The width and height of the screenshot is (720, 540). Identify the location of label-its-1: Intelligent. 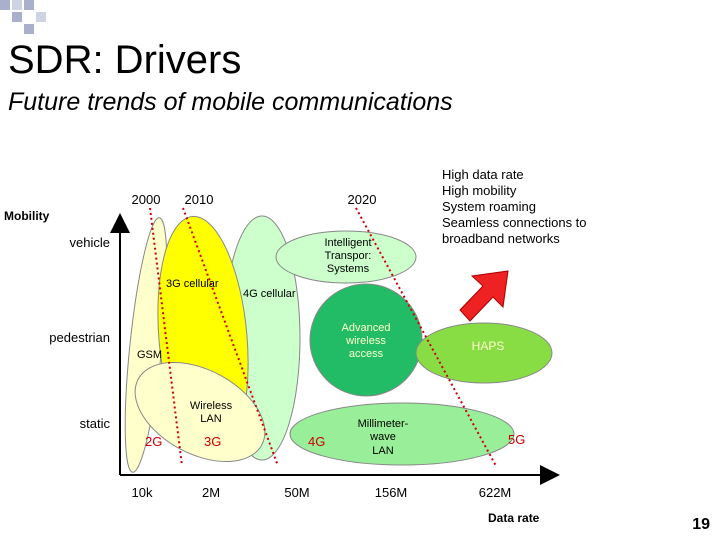
(347, 243).